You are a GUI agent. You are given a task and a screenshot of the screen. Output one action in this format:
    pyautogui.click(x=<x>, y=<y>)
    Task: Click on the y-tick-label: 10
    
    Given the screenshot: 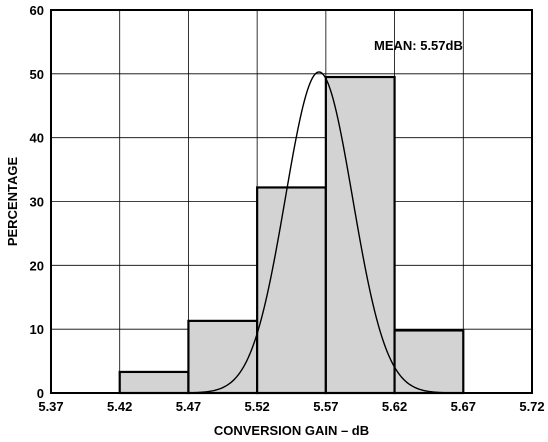 What is the action you would take?
    pyautogui.click(x=37, y=329)
    